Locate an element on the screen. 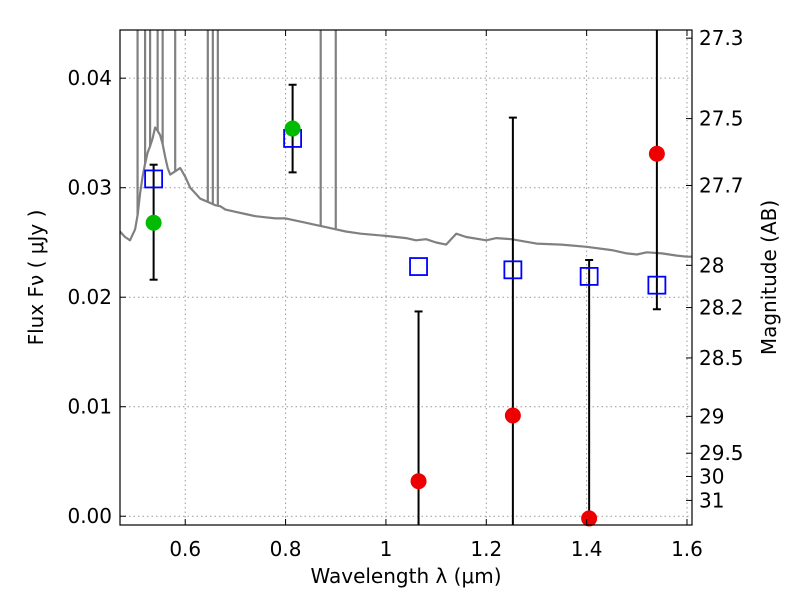  right-tick-label-1: 27.5 is located at coordinates (721, 119).